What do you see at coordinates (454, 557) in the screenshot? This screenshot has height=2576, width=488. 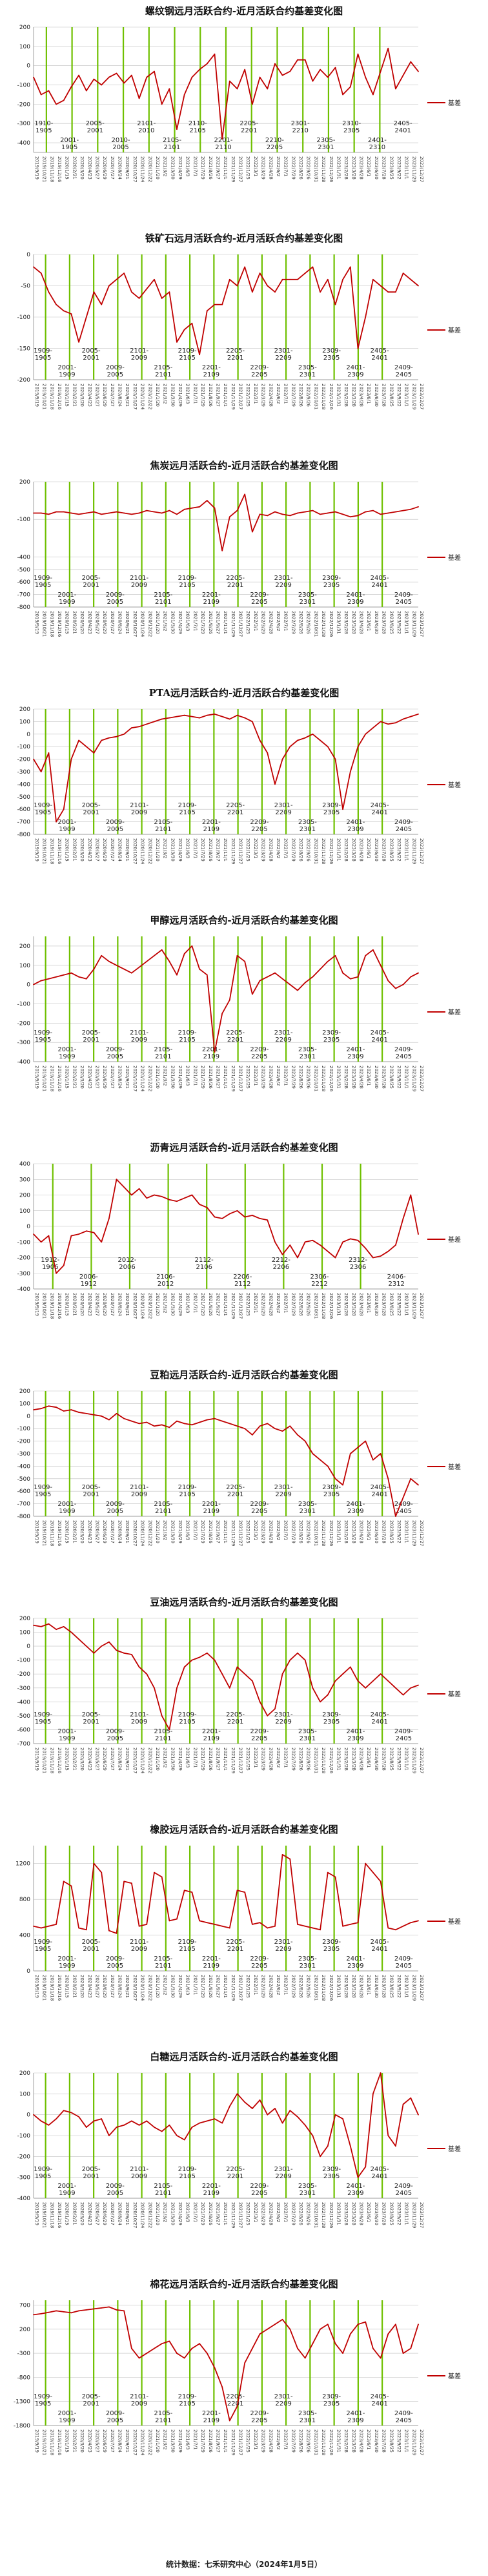 I see `legend-label: 基差` at bounding box center [454, 557].